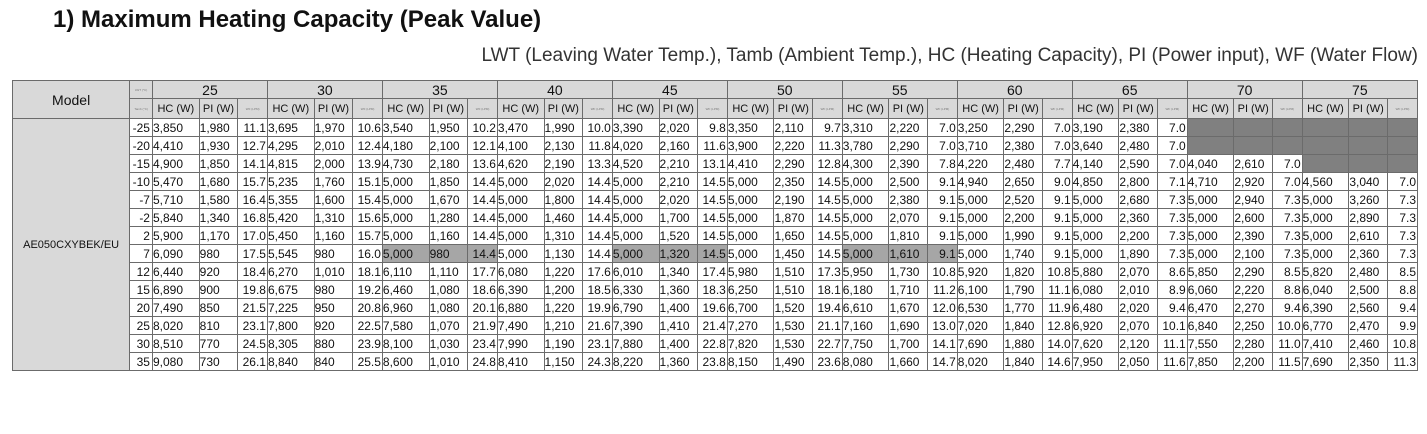 This screenshot has height=434, width=1427. Describe the element at coordinates (980, 181) in the screenshot. I see `hc-cell: 4,940` at that location.